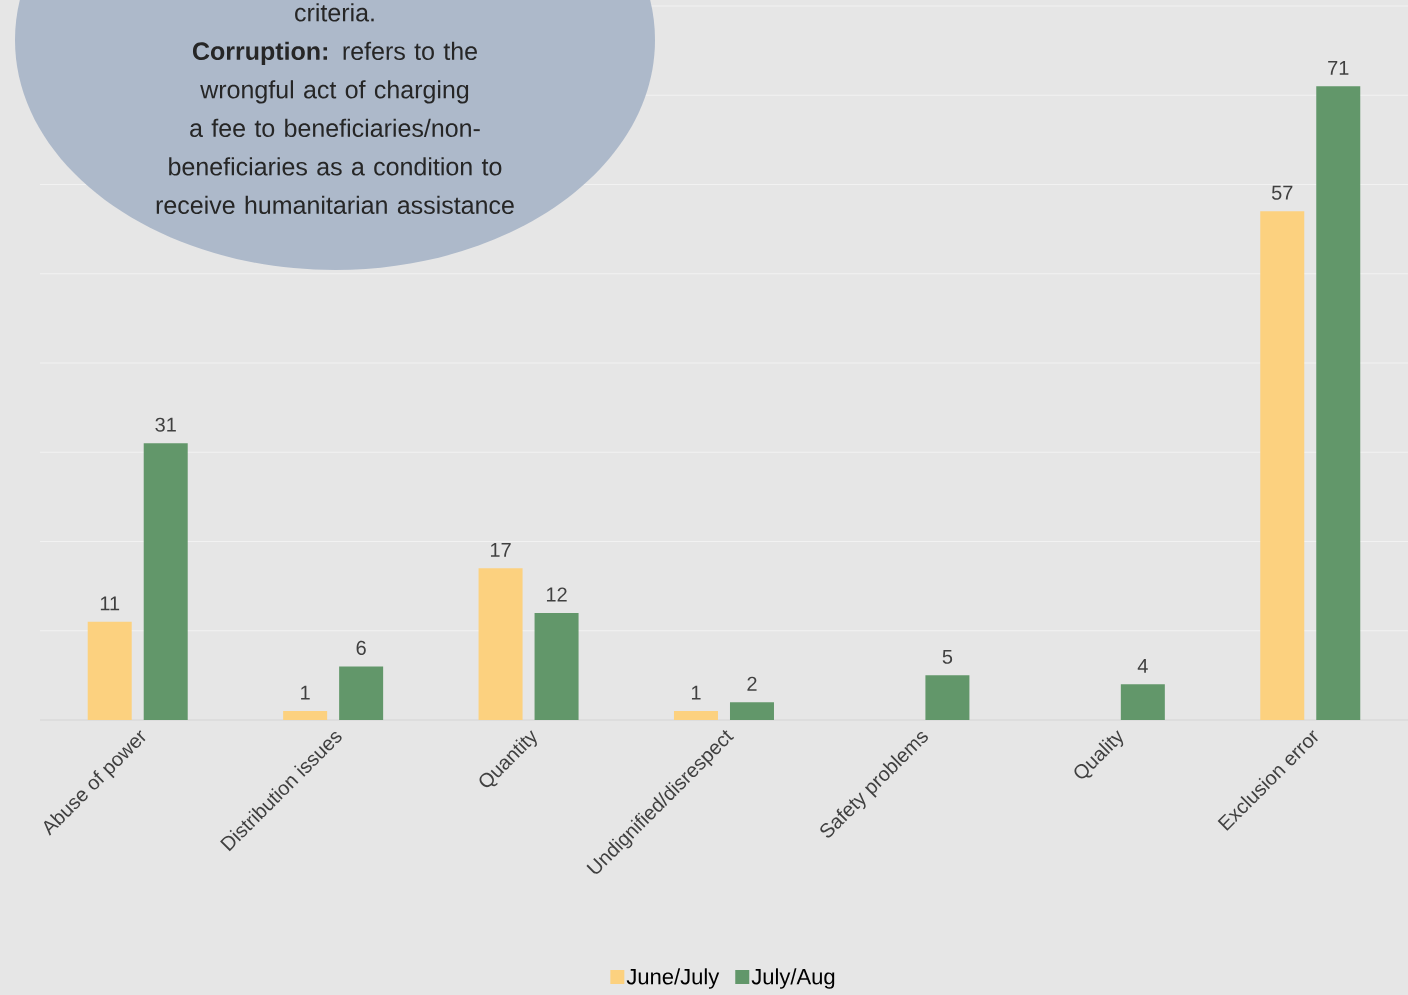 The height and width of the screenshot is (995, 1408). Describe the element at coordinates (165, 424) in the screenshot. I see `data-label: 31` at that location.